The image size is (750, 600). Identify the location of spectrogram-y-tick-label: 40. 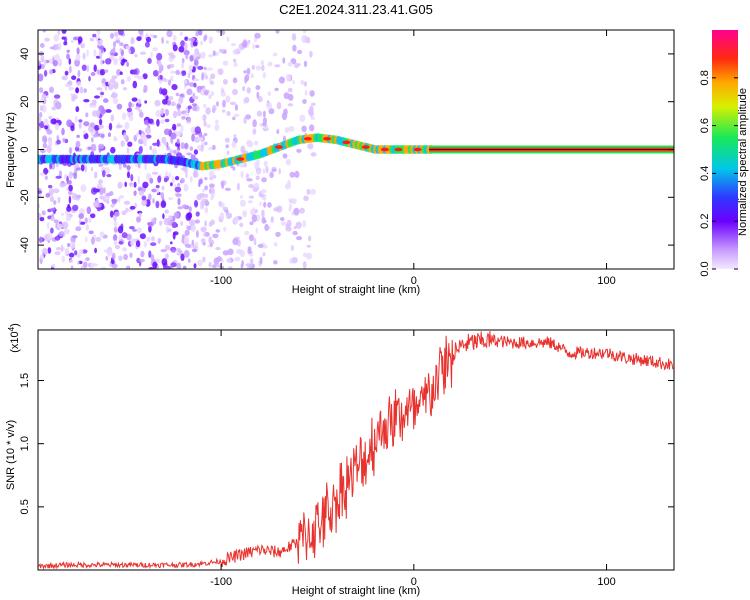
(25, 54).